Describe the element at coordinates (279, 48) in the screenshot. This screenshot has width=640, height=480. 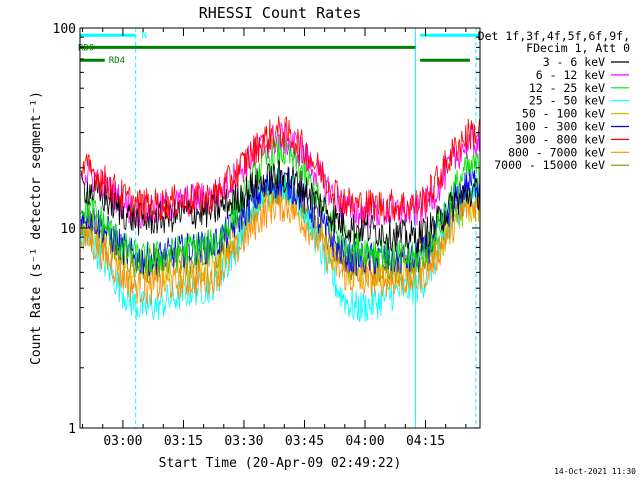
I see `annotation-bars: N RD0 RD4` at that location.